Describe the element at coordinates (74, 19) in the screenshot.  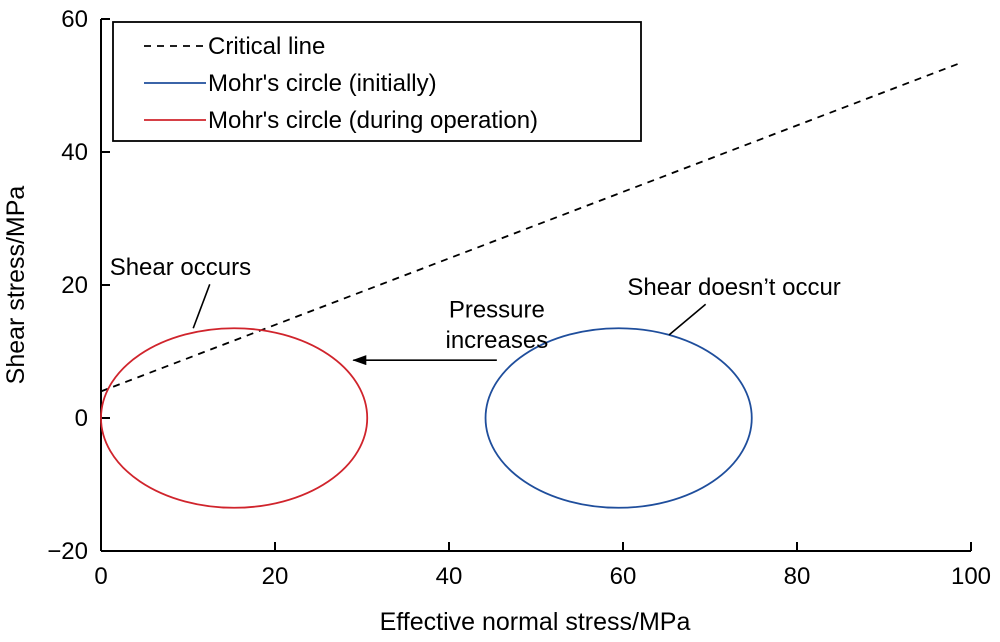
I see `y-tick-label: 60` at that location.